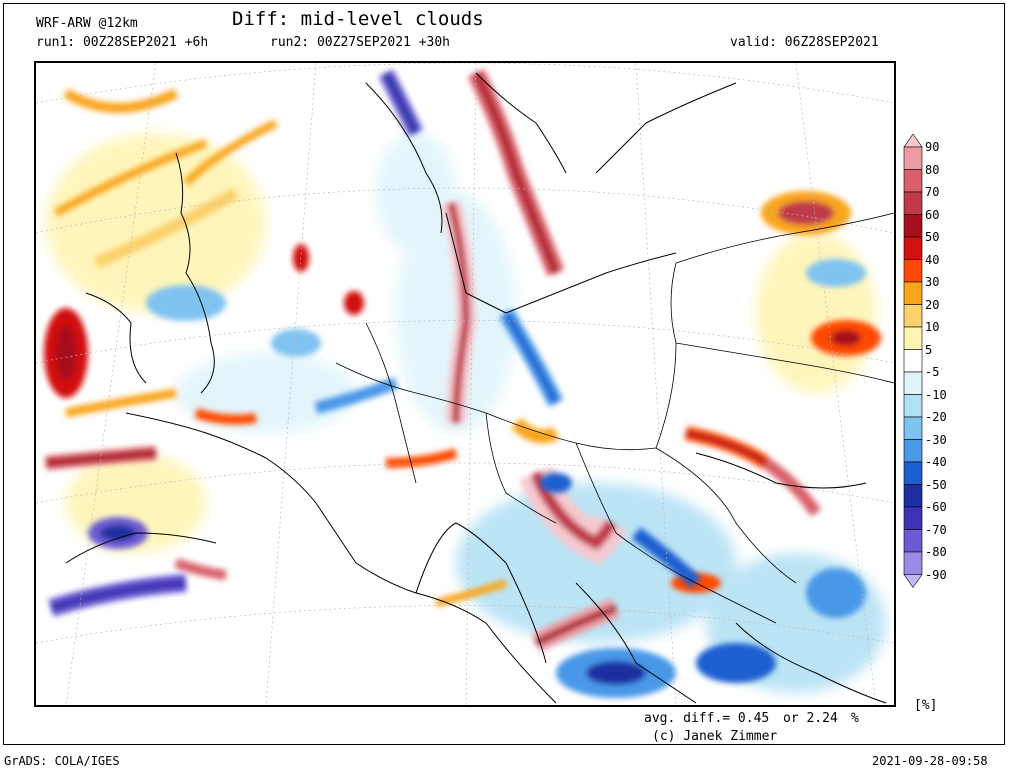 This screenshot has height=768, width=1024. Describe the element at coordinates (926, 705) in the screenshot. I see `units-label: [%]` at that location.